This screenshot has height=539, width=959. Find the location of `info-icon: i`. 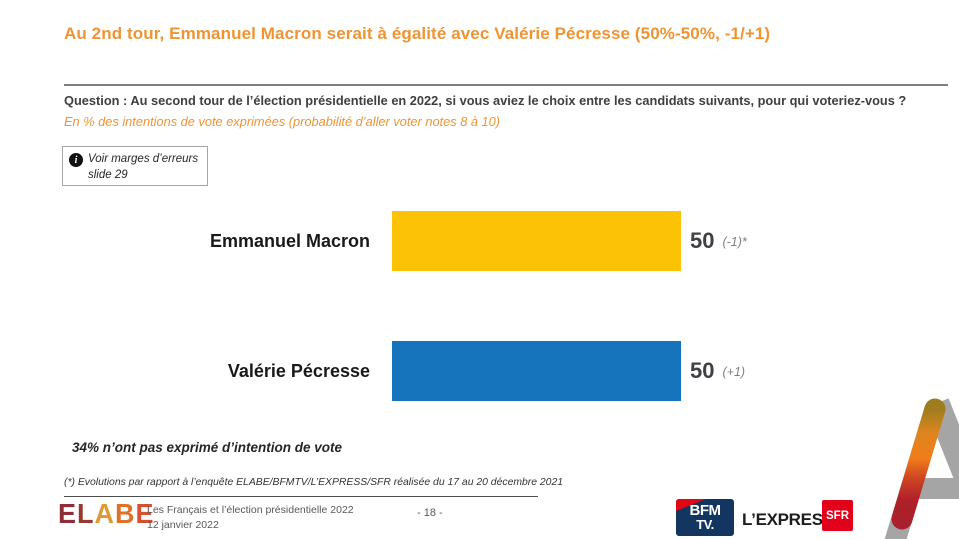

info-icon: i is located at coordinates (76, 160).